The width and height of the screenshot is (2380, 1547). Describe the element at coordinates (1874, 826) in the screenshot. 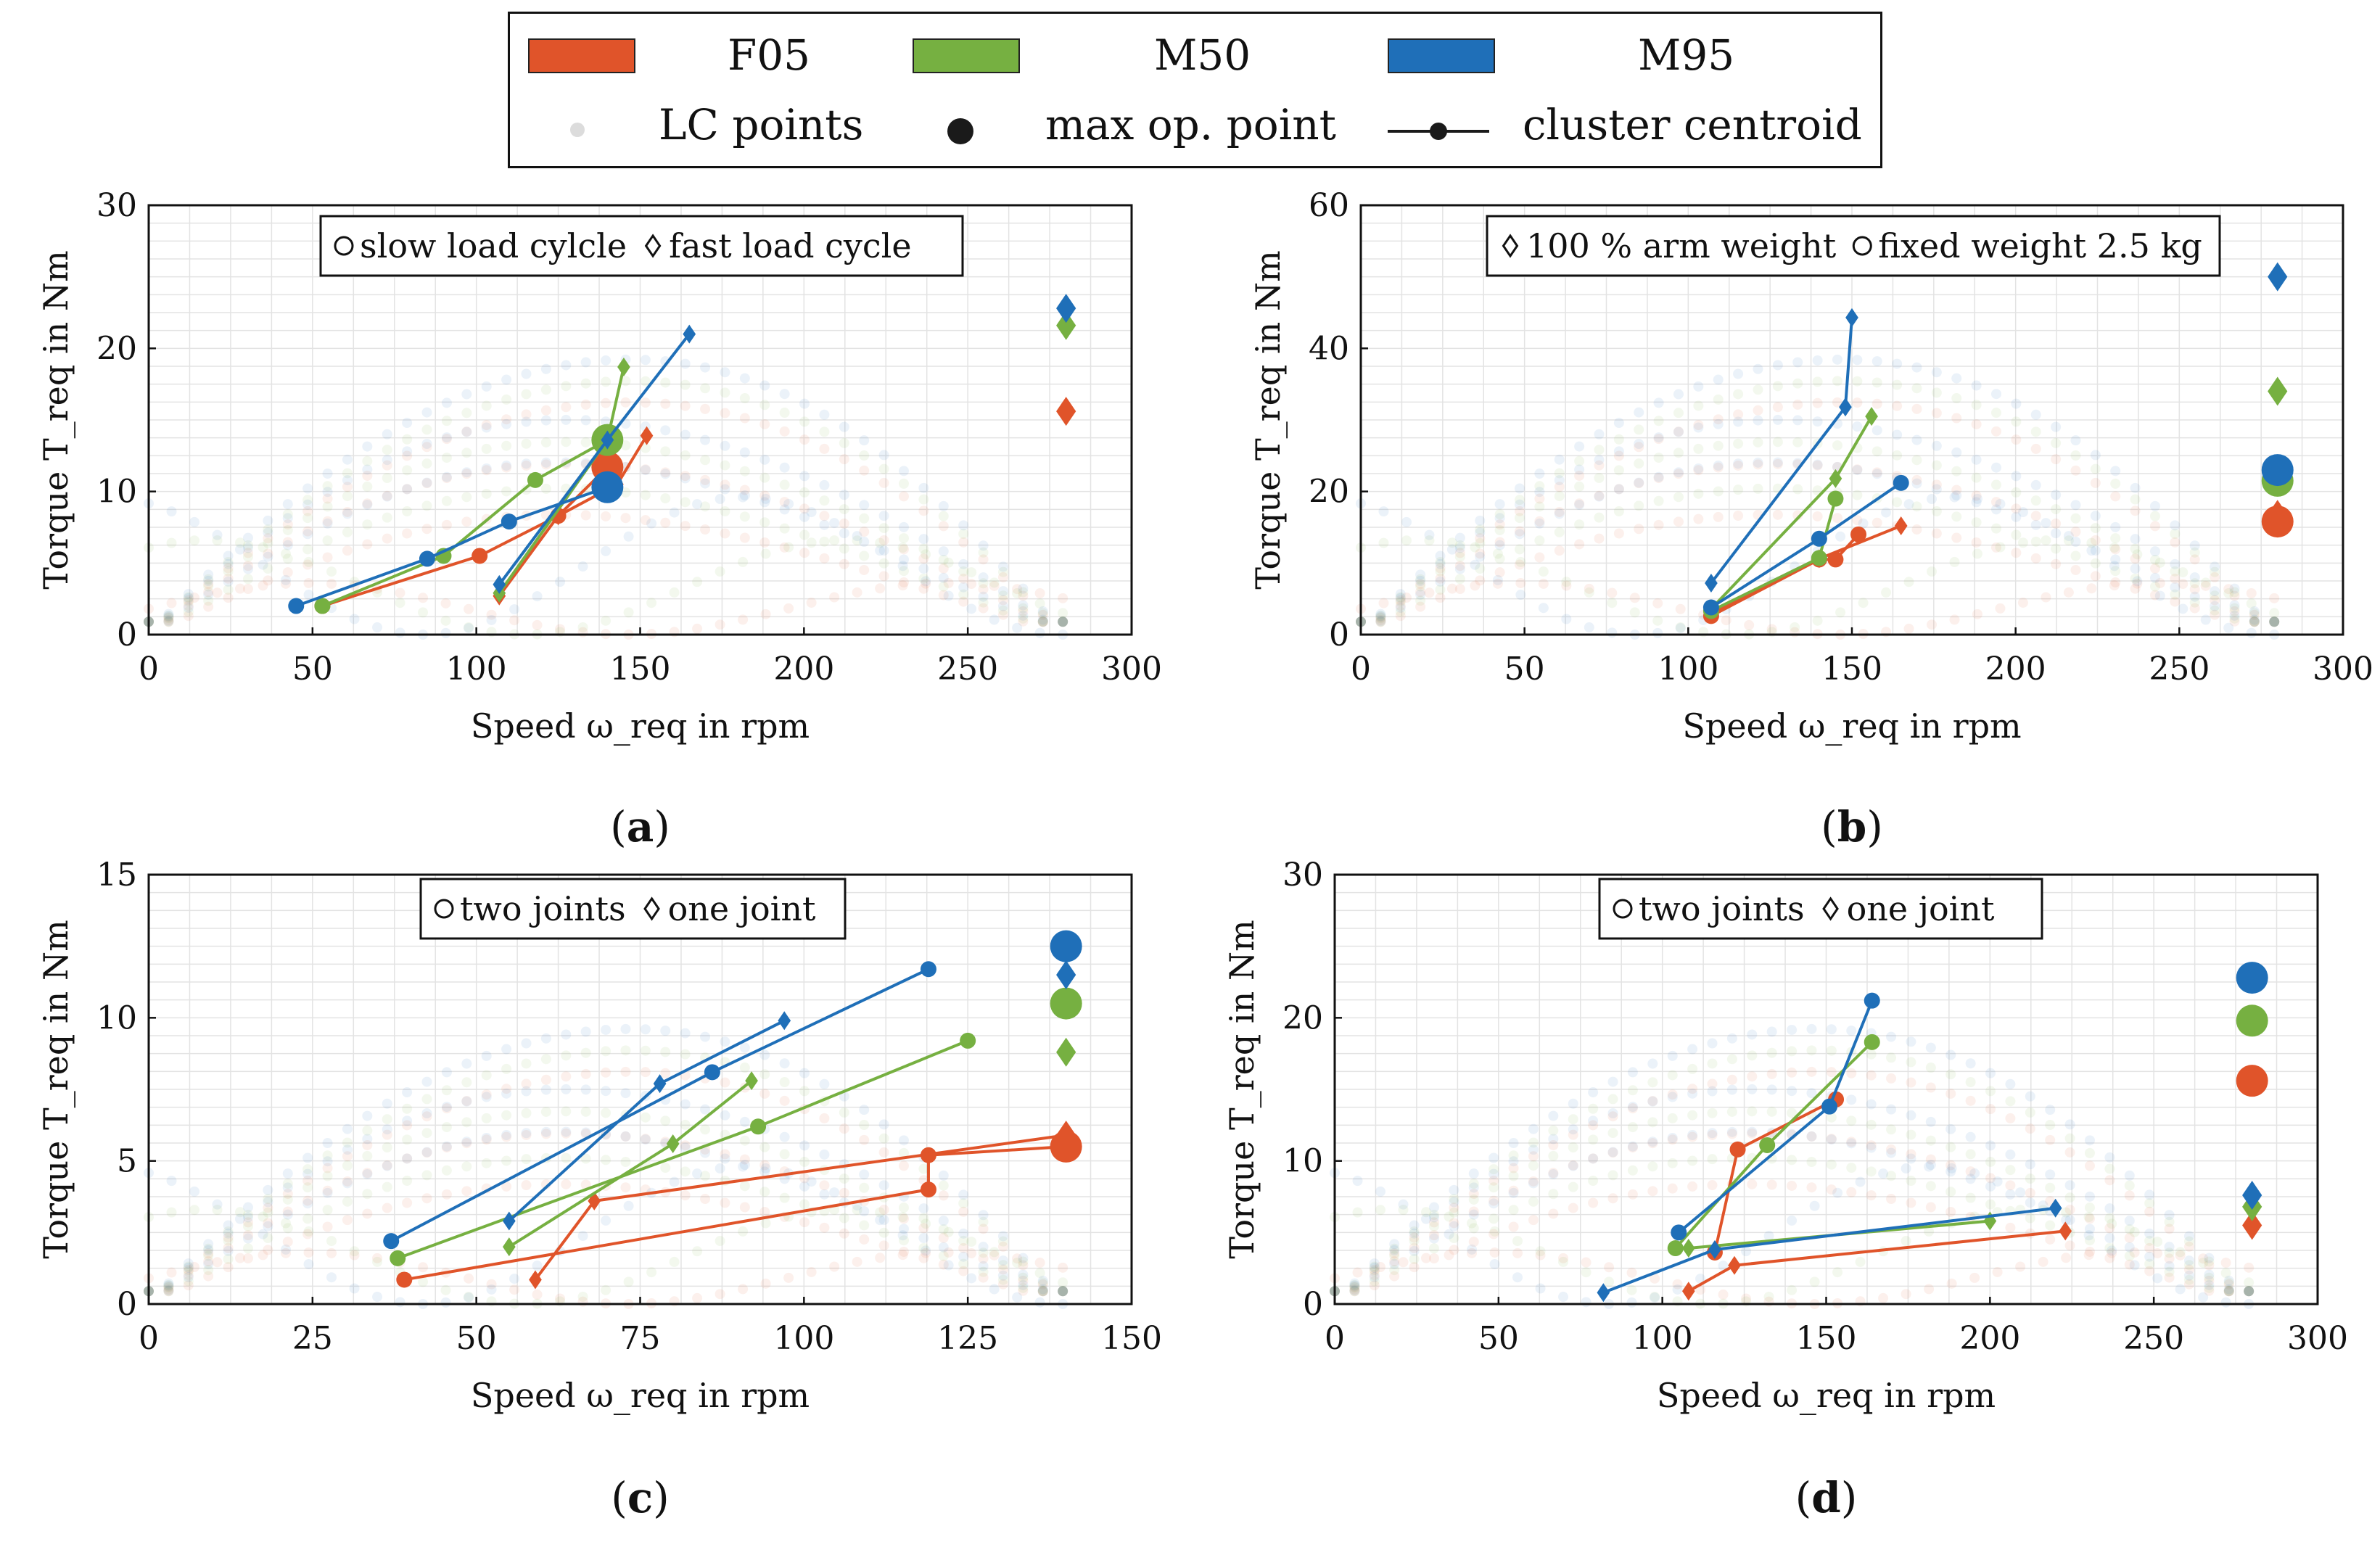

I see `caption-paren-close: )` at that location.